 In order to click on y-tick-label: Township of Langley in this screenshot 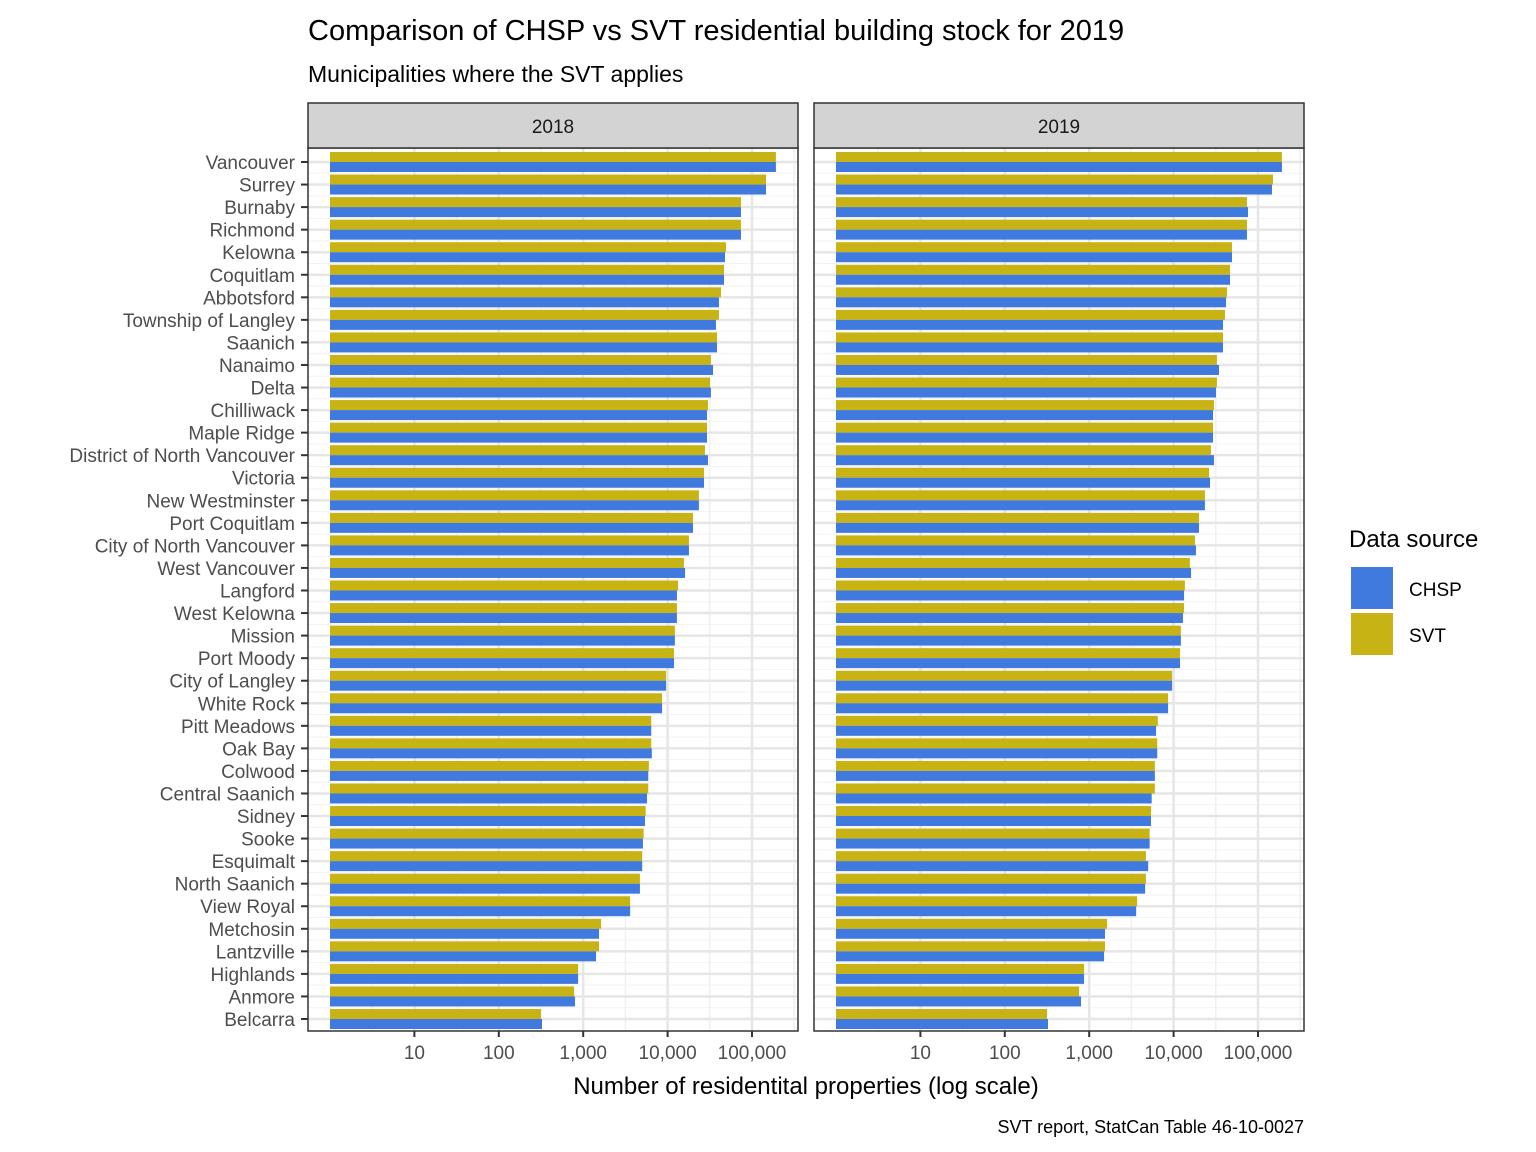, I will do `click(209, 321)`.